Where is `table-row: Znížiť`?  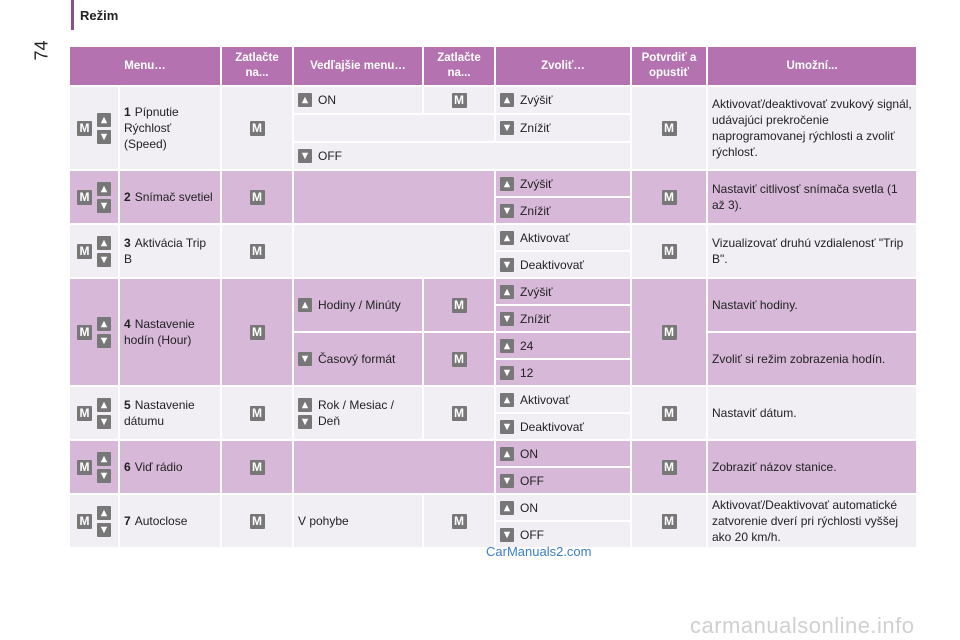
table-row: Znížiť is located at coordinates (493, 128).